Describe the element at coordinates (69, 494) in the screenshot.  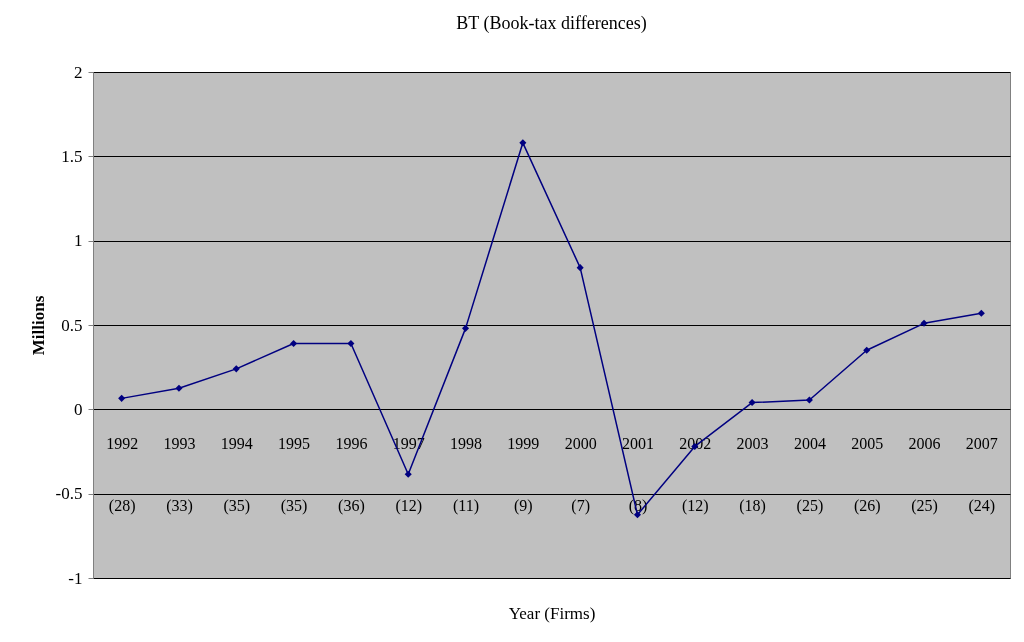
I see `y-tick-label: -0.5` at that location.